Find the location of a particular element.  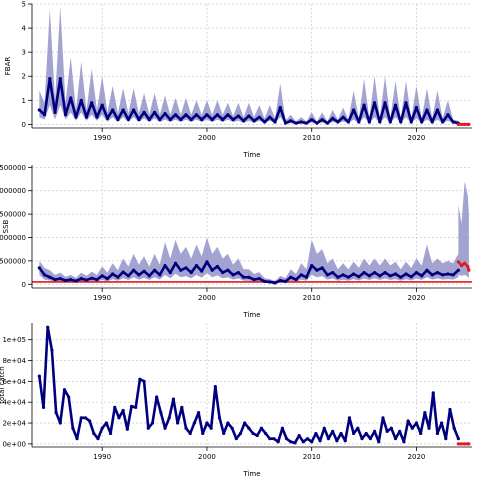

x-tick-label: 2020 is located at coordinates (417, 298).